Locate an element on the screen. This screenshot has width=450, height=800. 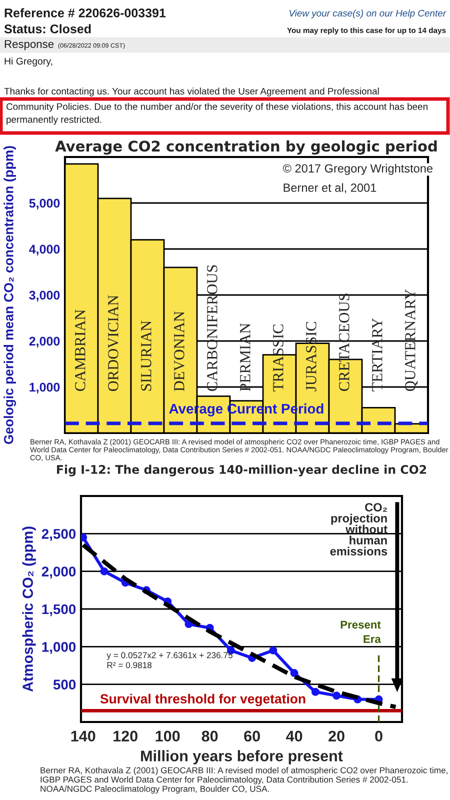
category-label: CRETACEOUS is located at coordinates (344, 342).